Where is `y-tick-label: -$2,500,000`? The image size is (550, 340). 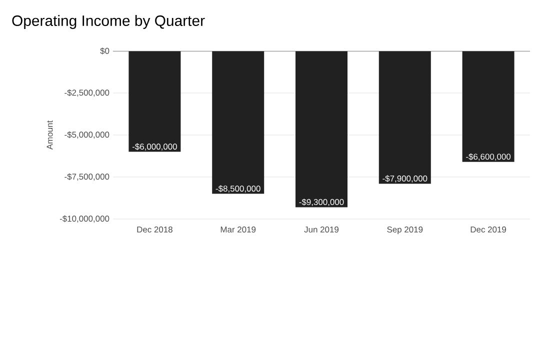 y-tick-label: -$2,500,000 is located at coordinates (87, 93).